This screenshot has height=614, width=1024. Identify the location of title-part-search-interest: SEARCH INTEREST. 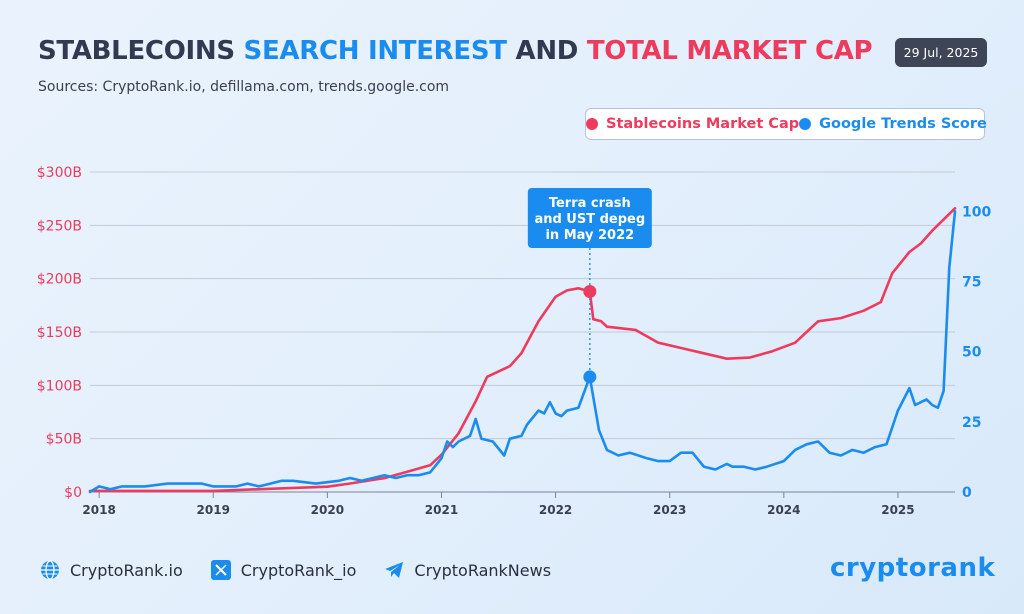
(375, 51).